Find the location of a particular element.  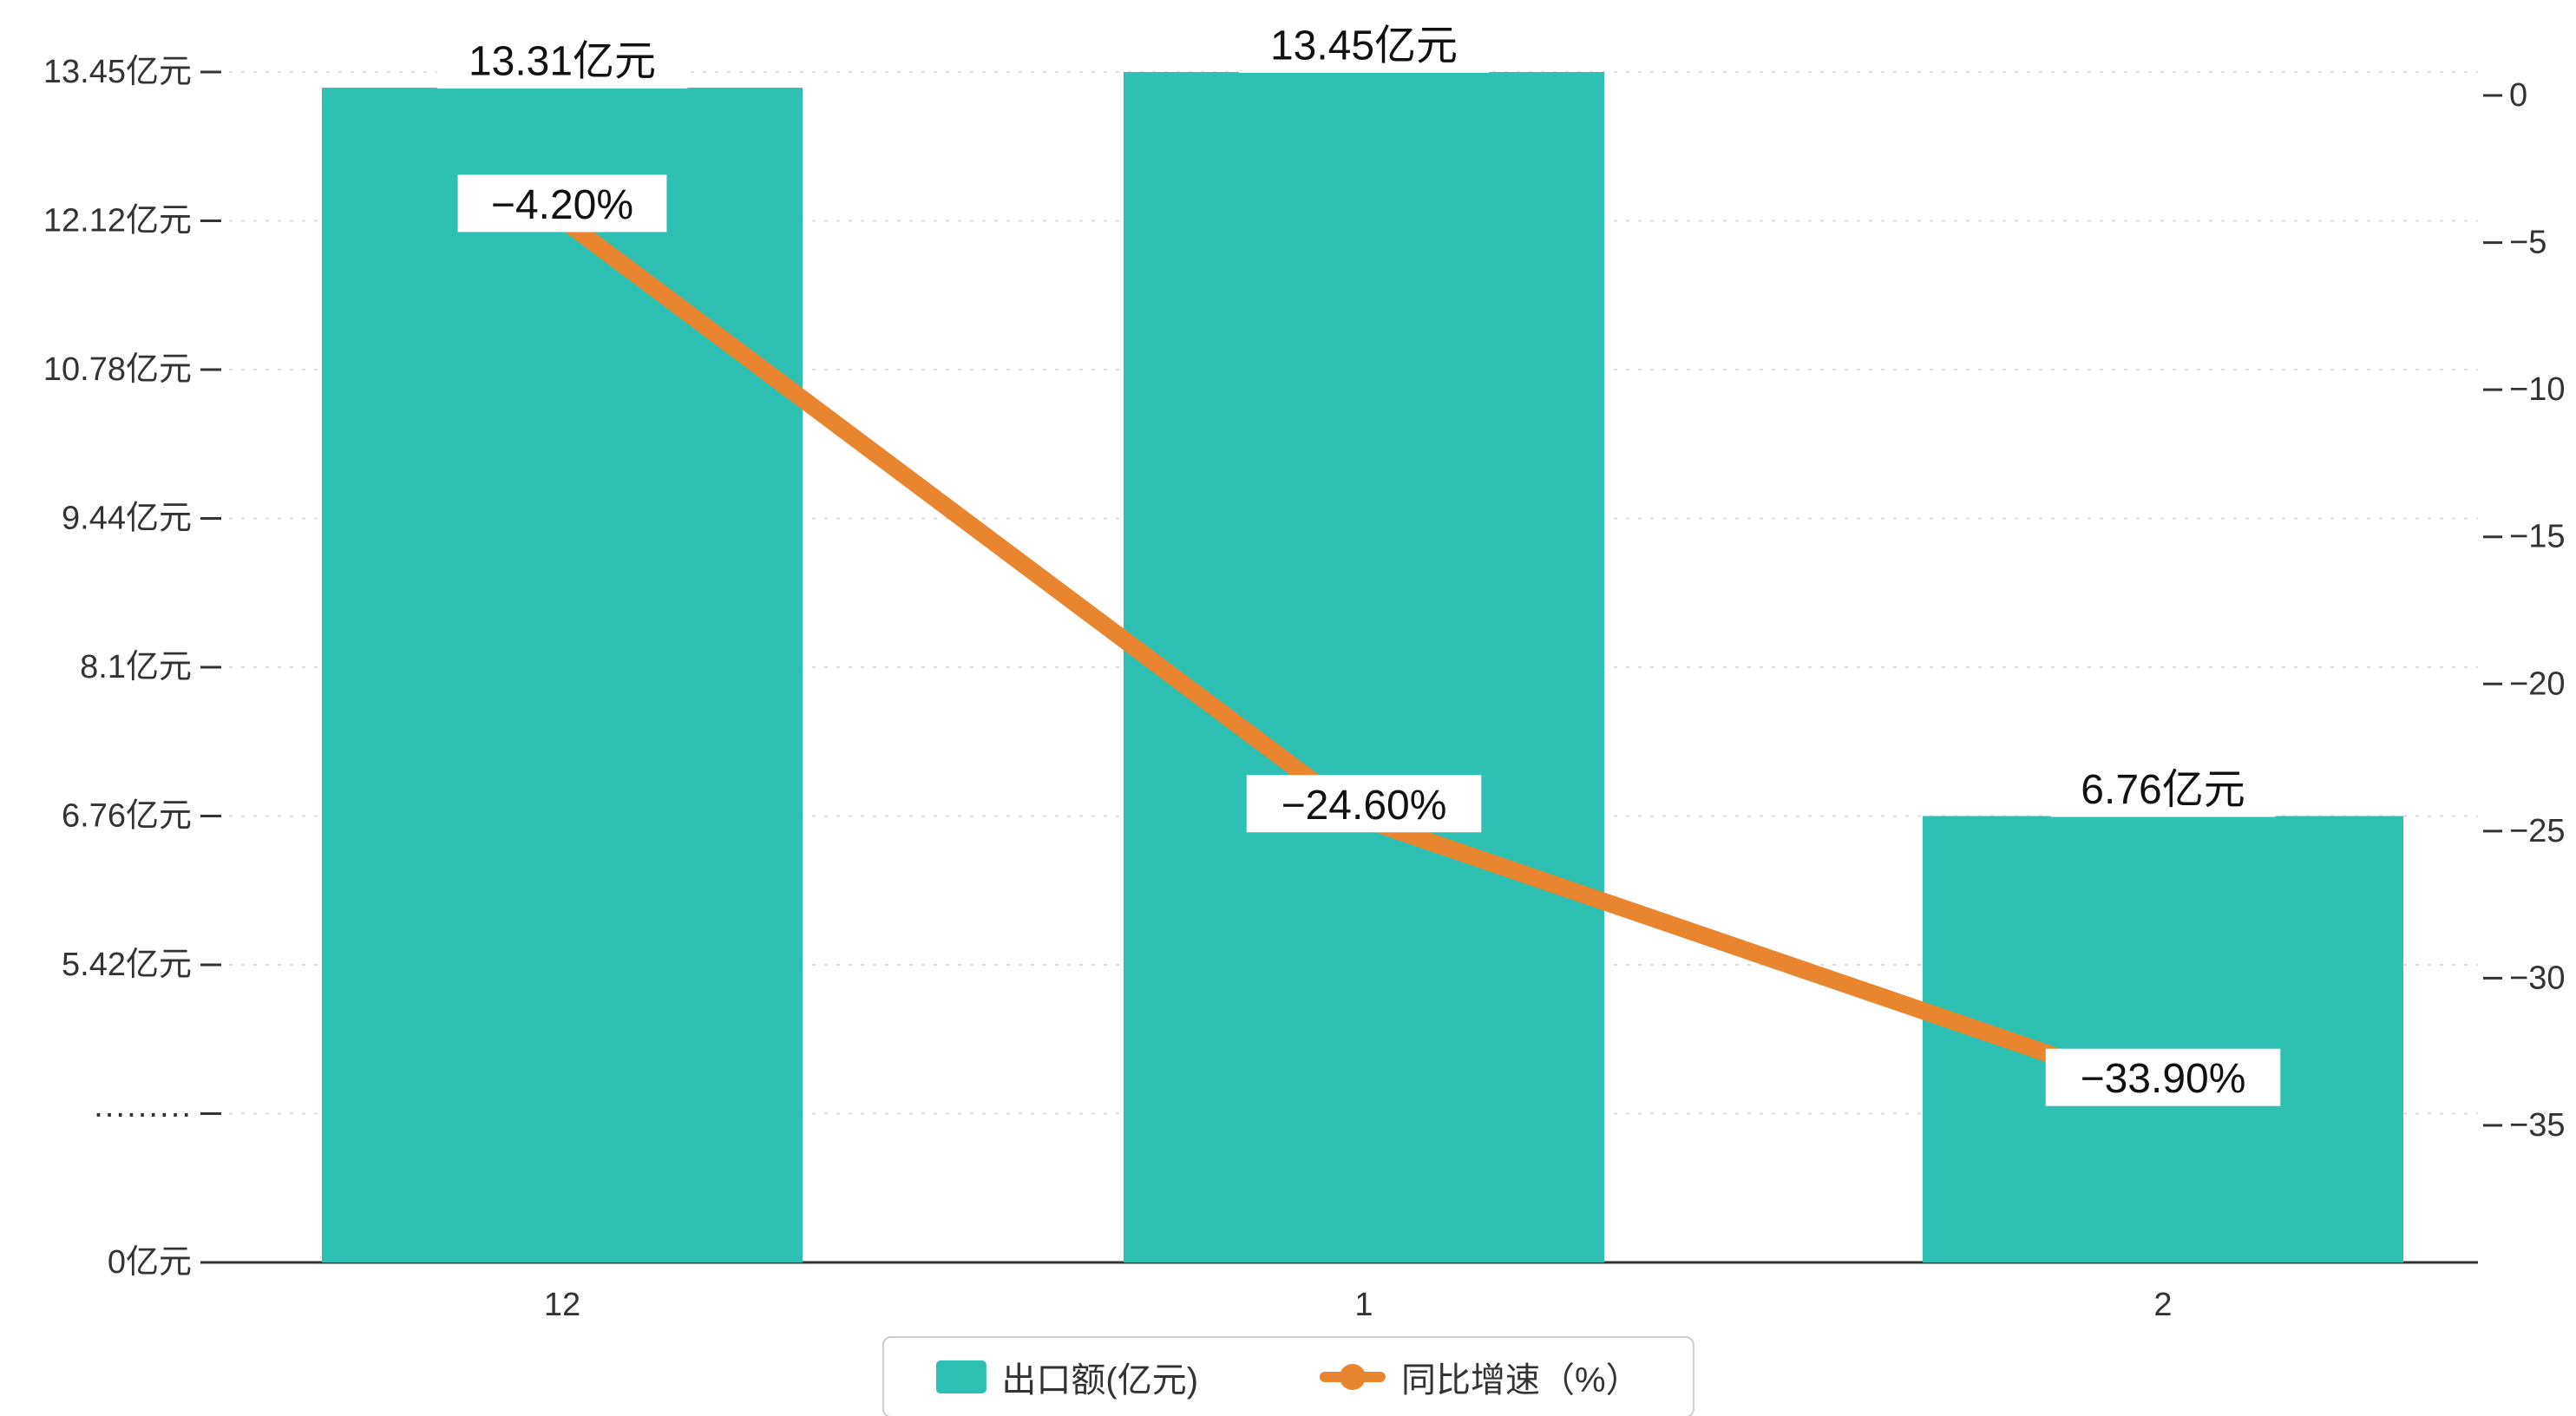

left-axis-tick-label: 9.44亿元 is located at coordinates (127, 519).